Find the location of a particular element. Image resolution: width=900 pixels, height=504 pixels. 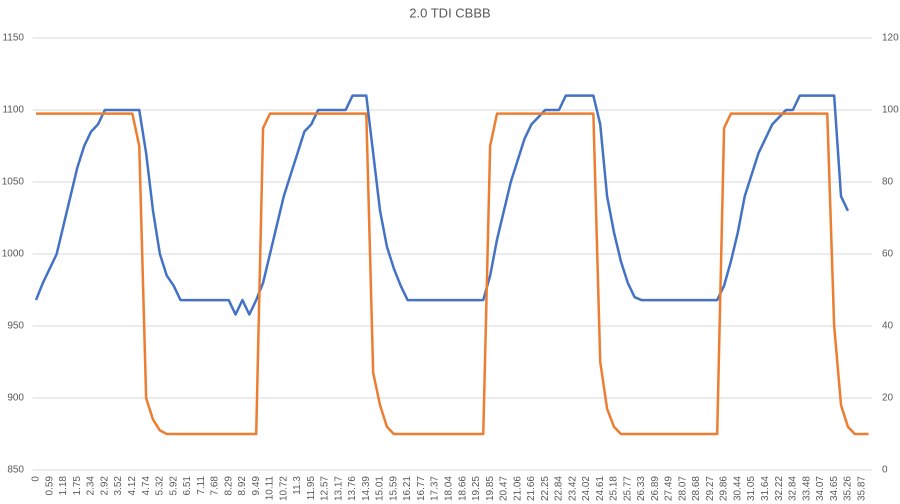

x-tick-label: 24.02 is located at coordinates (586, 488).